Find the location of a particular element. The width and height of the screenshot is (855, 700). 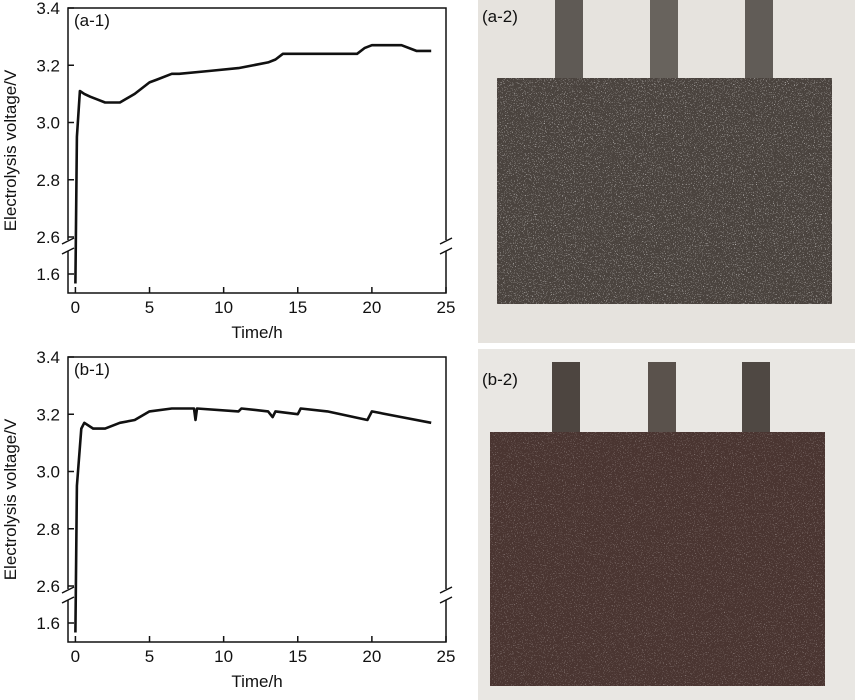

photo-label: (a-2) is located at coordinates (500, 16).